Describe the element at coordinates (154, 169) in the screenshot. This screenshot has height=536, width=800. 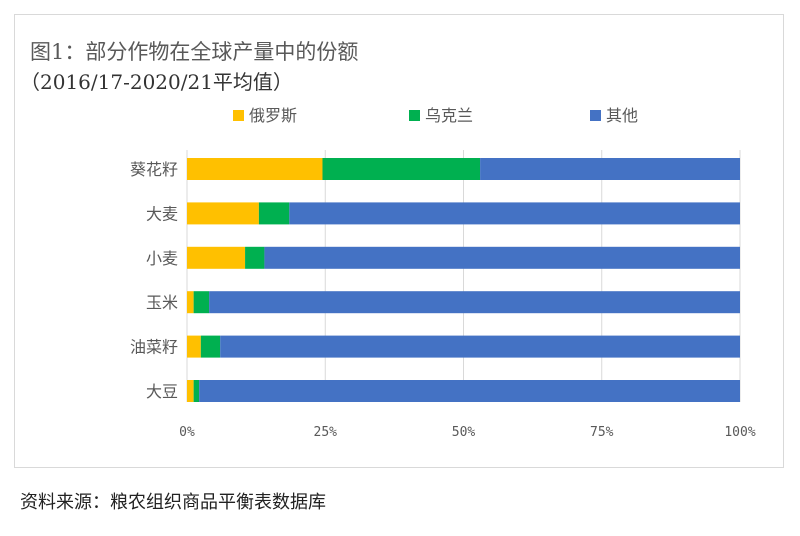
I see `category-label: 葵花籽` at that location.